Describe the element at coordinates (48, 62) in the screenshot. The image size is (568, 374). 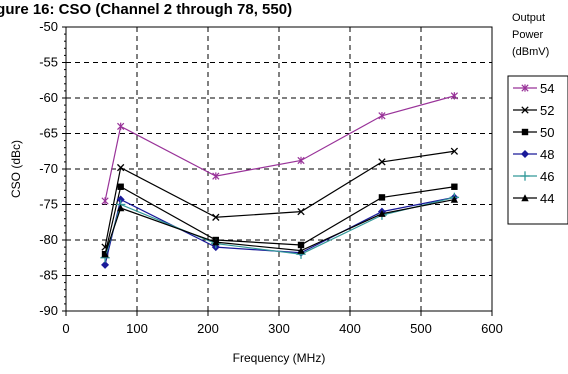
I see `y-tick-label: -55` at that location.